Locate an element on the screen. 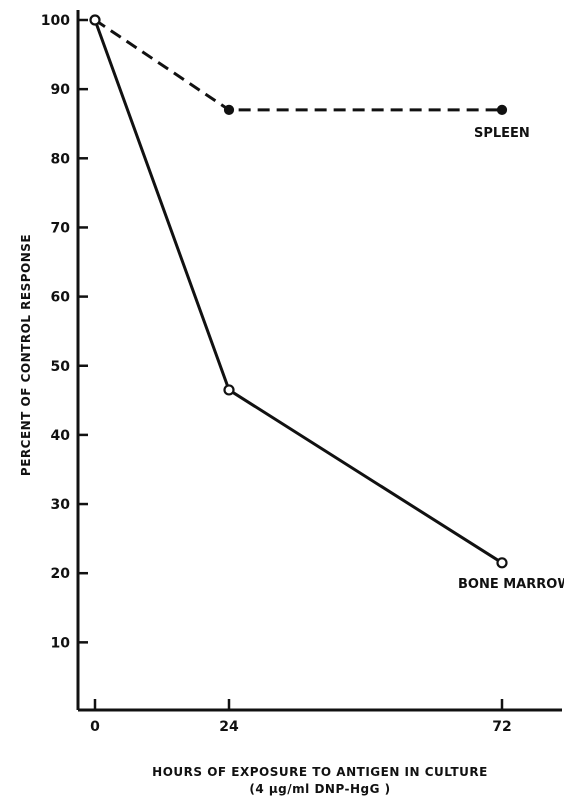 This screenshot has width=564, height=801. y-axis-title: PERCENT OF CONTROL RESPONSE is located at coordinates (26, 355).